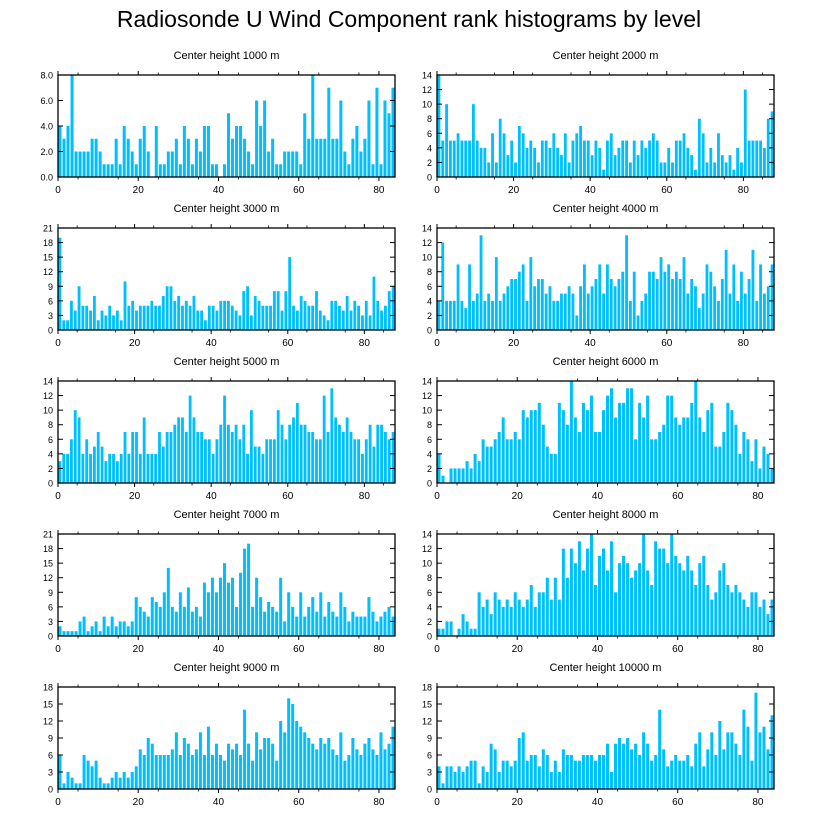  Describe the element at coordinates (427, 396) in the screenshot. I see `y-tick-label: 12` at that location.